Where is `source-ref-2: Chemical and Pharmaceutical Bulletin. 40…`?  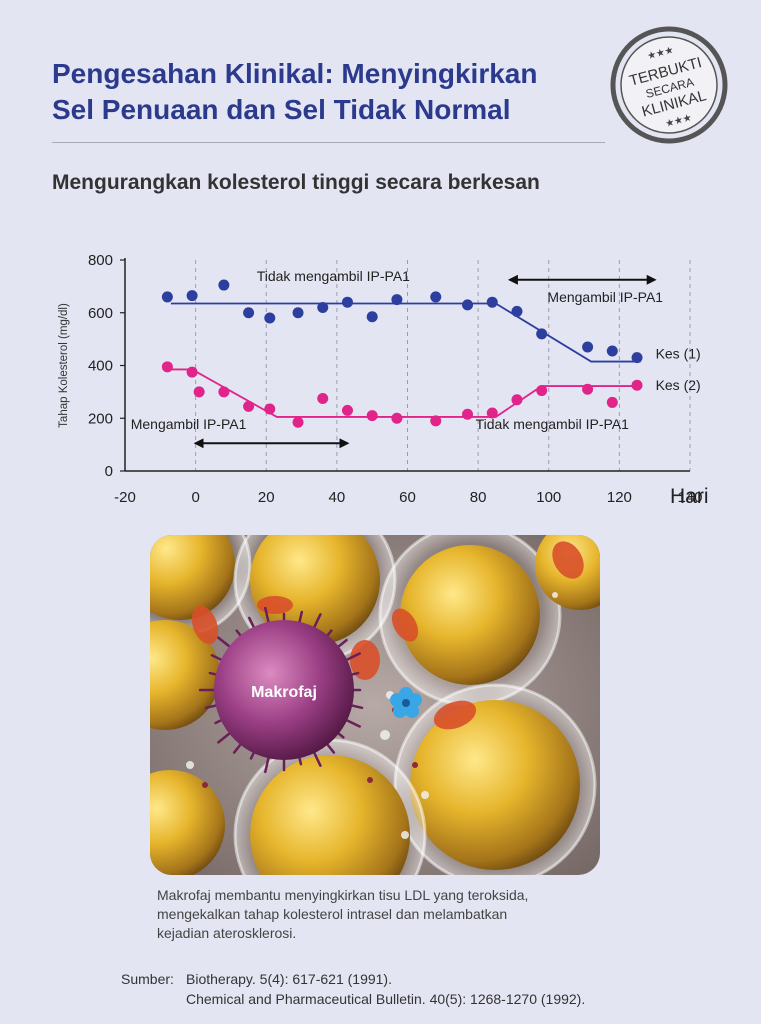
source-ref-2: Chemical and Pharmaceutical Bulletin. 40… is located at coordinates (386, 999).